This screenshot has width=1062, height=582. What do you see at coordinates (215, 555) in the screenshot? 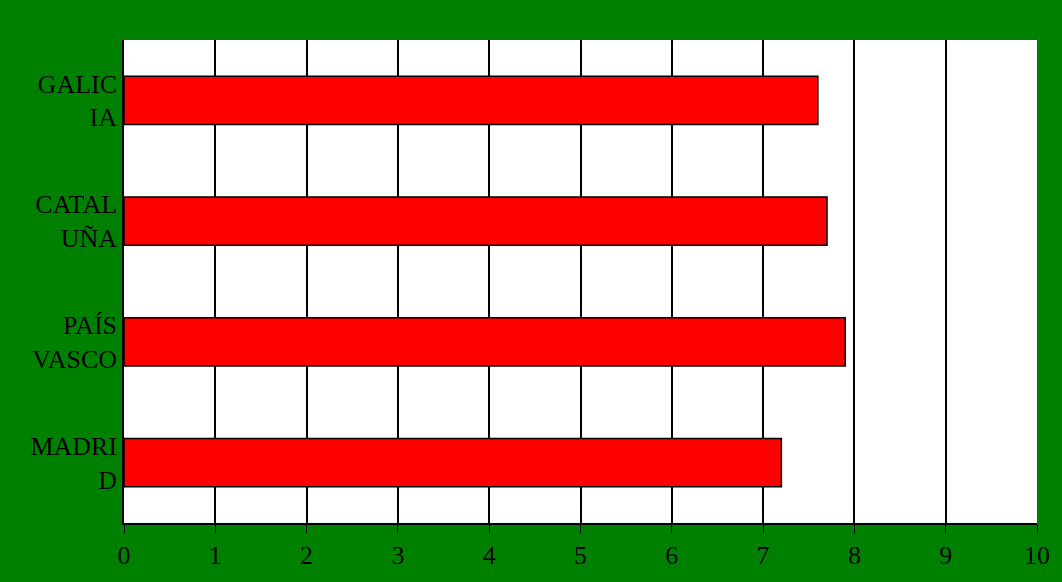
I see `x-tick-label: 1` at bounding box center [215, 555].